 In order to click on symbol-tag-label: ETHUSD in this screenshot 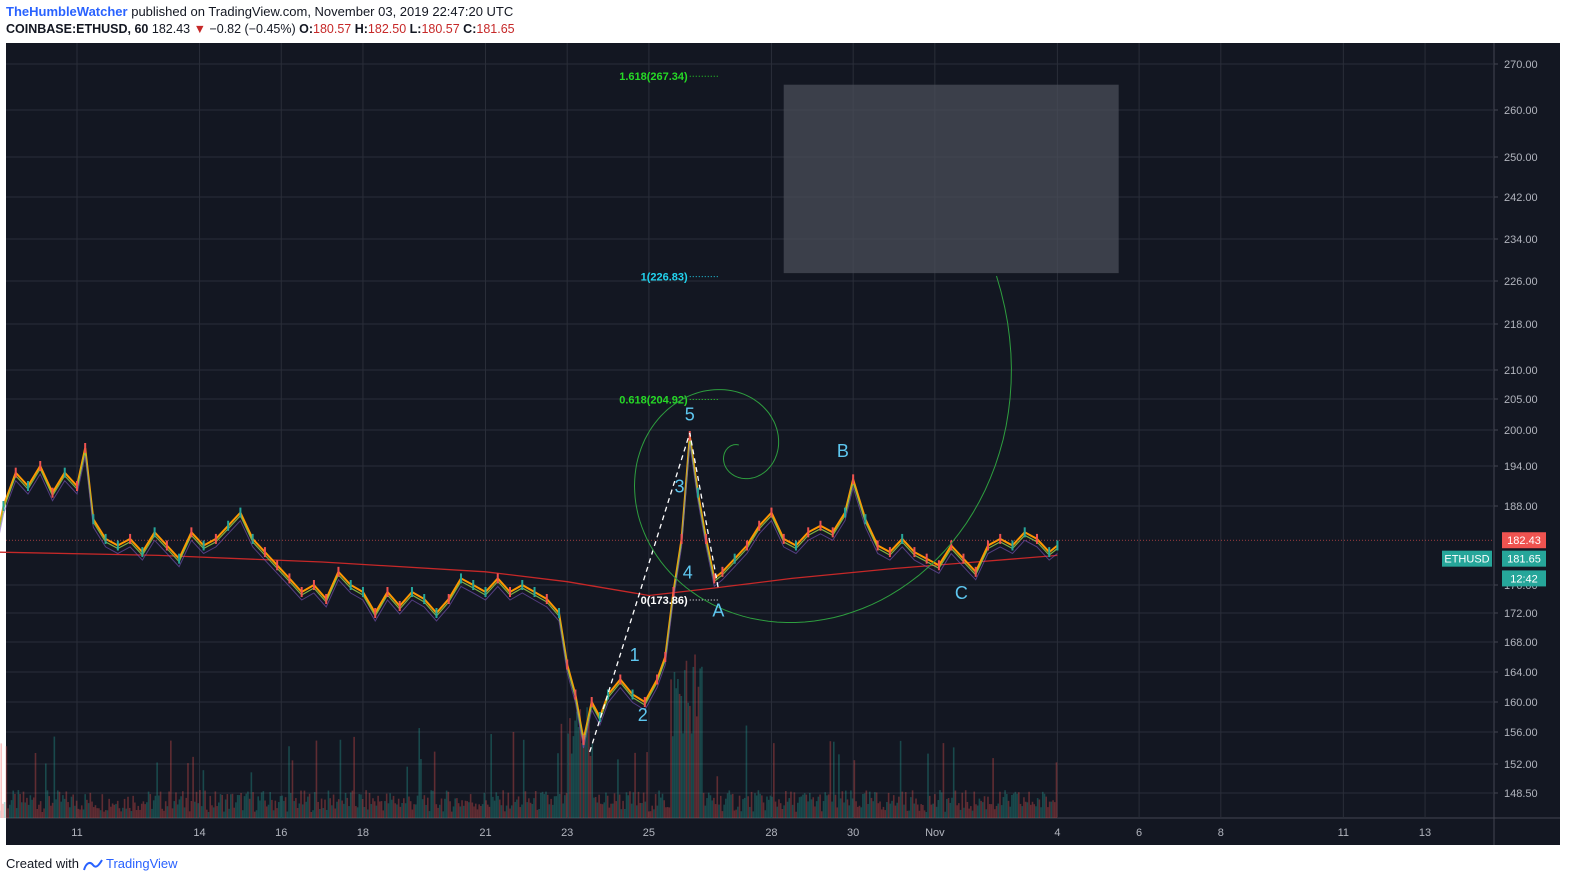, I will do `click(1466, 560)`.